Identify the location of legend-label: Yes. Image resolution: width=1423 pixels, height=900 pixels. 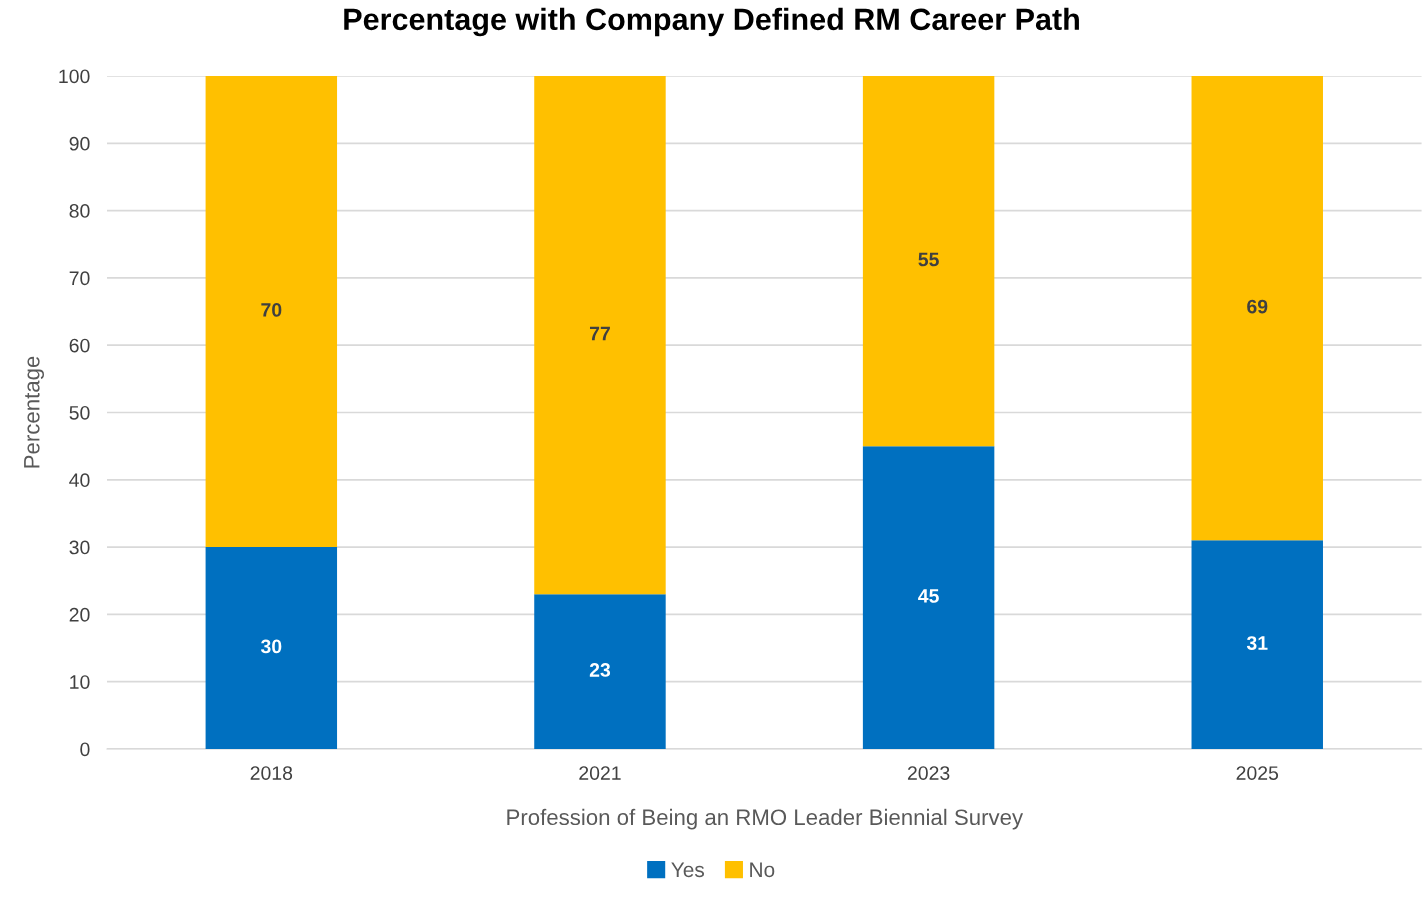
(688, 870).